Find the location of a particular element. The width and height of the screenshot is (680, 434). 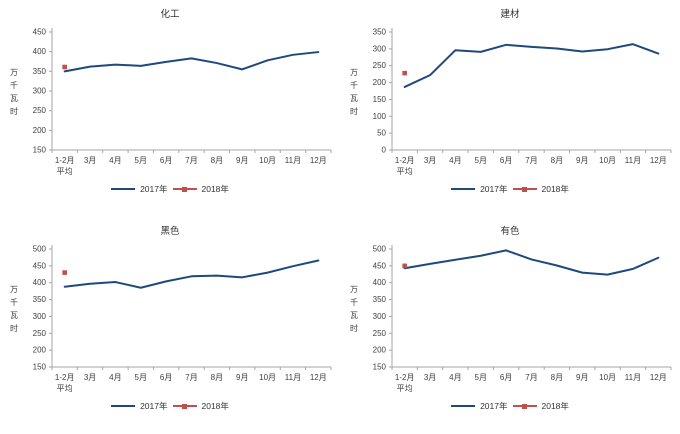

y-tick-label: 100 is located at coordinates (380, 116).